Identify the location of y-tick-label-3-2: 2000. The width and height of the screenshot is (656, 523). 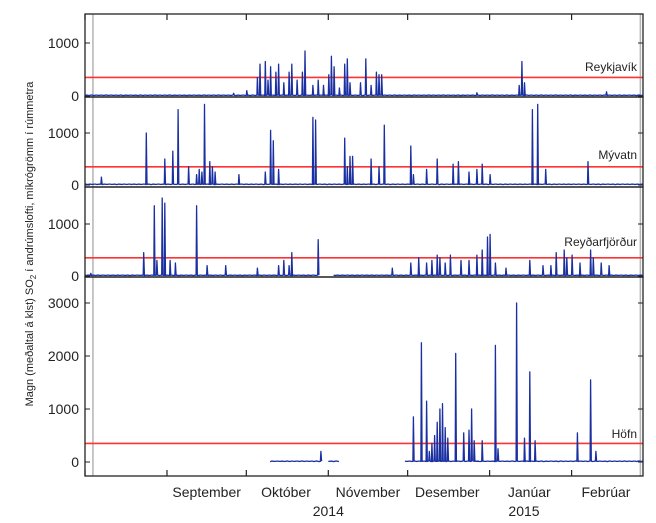
(63, 356).